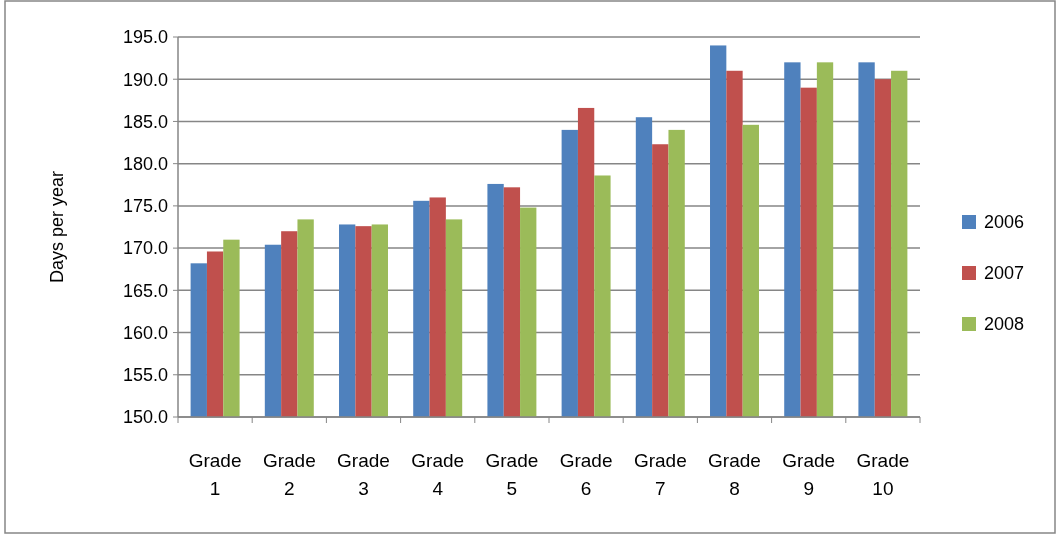  Describe the element at coordinates (145, 79) in the screenshot. I see `y-tick-label: 190.0` at that location.